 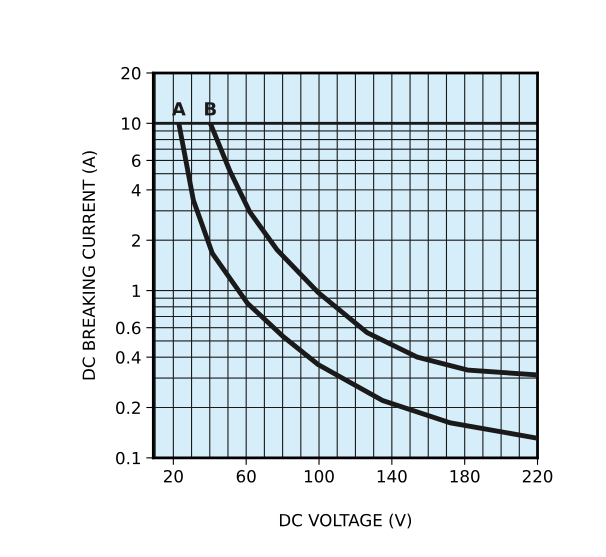 What do you see at coordinates (128, 357) in the screenshot?
I see `y-tick-label: 0.4` at bounding box center [128, 357].